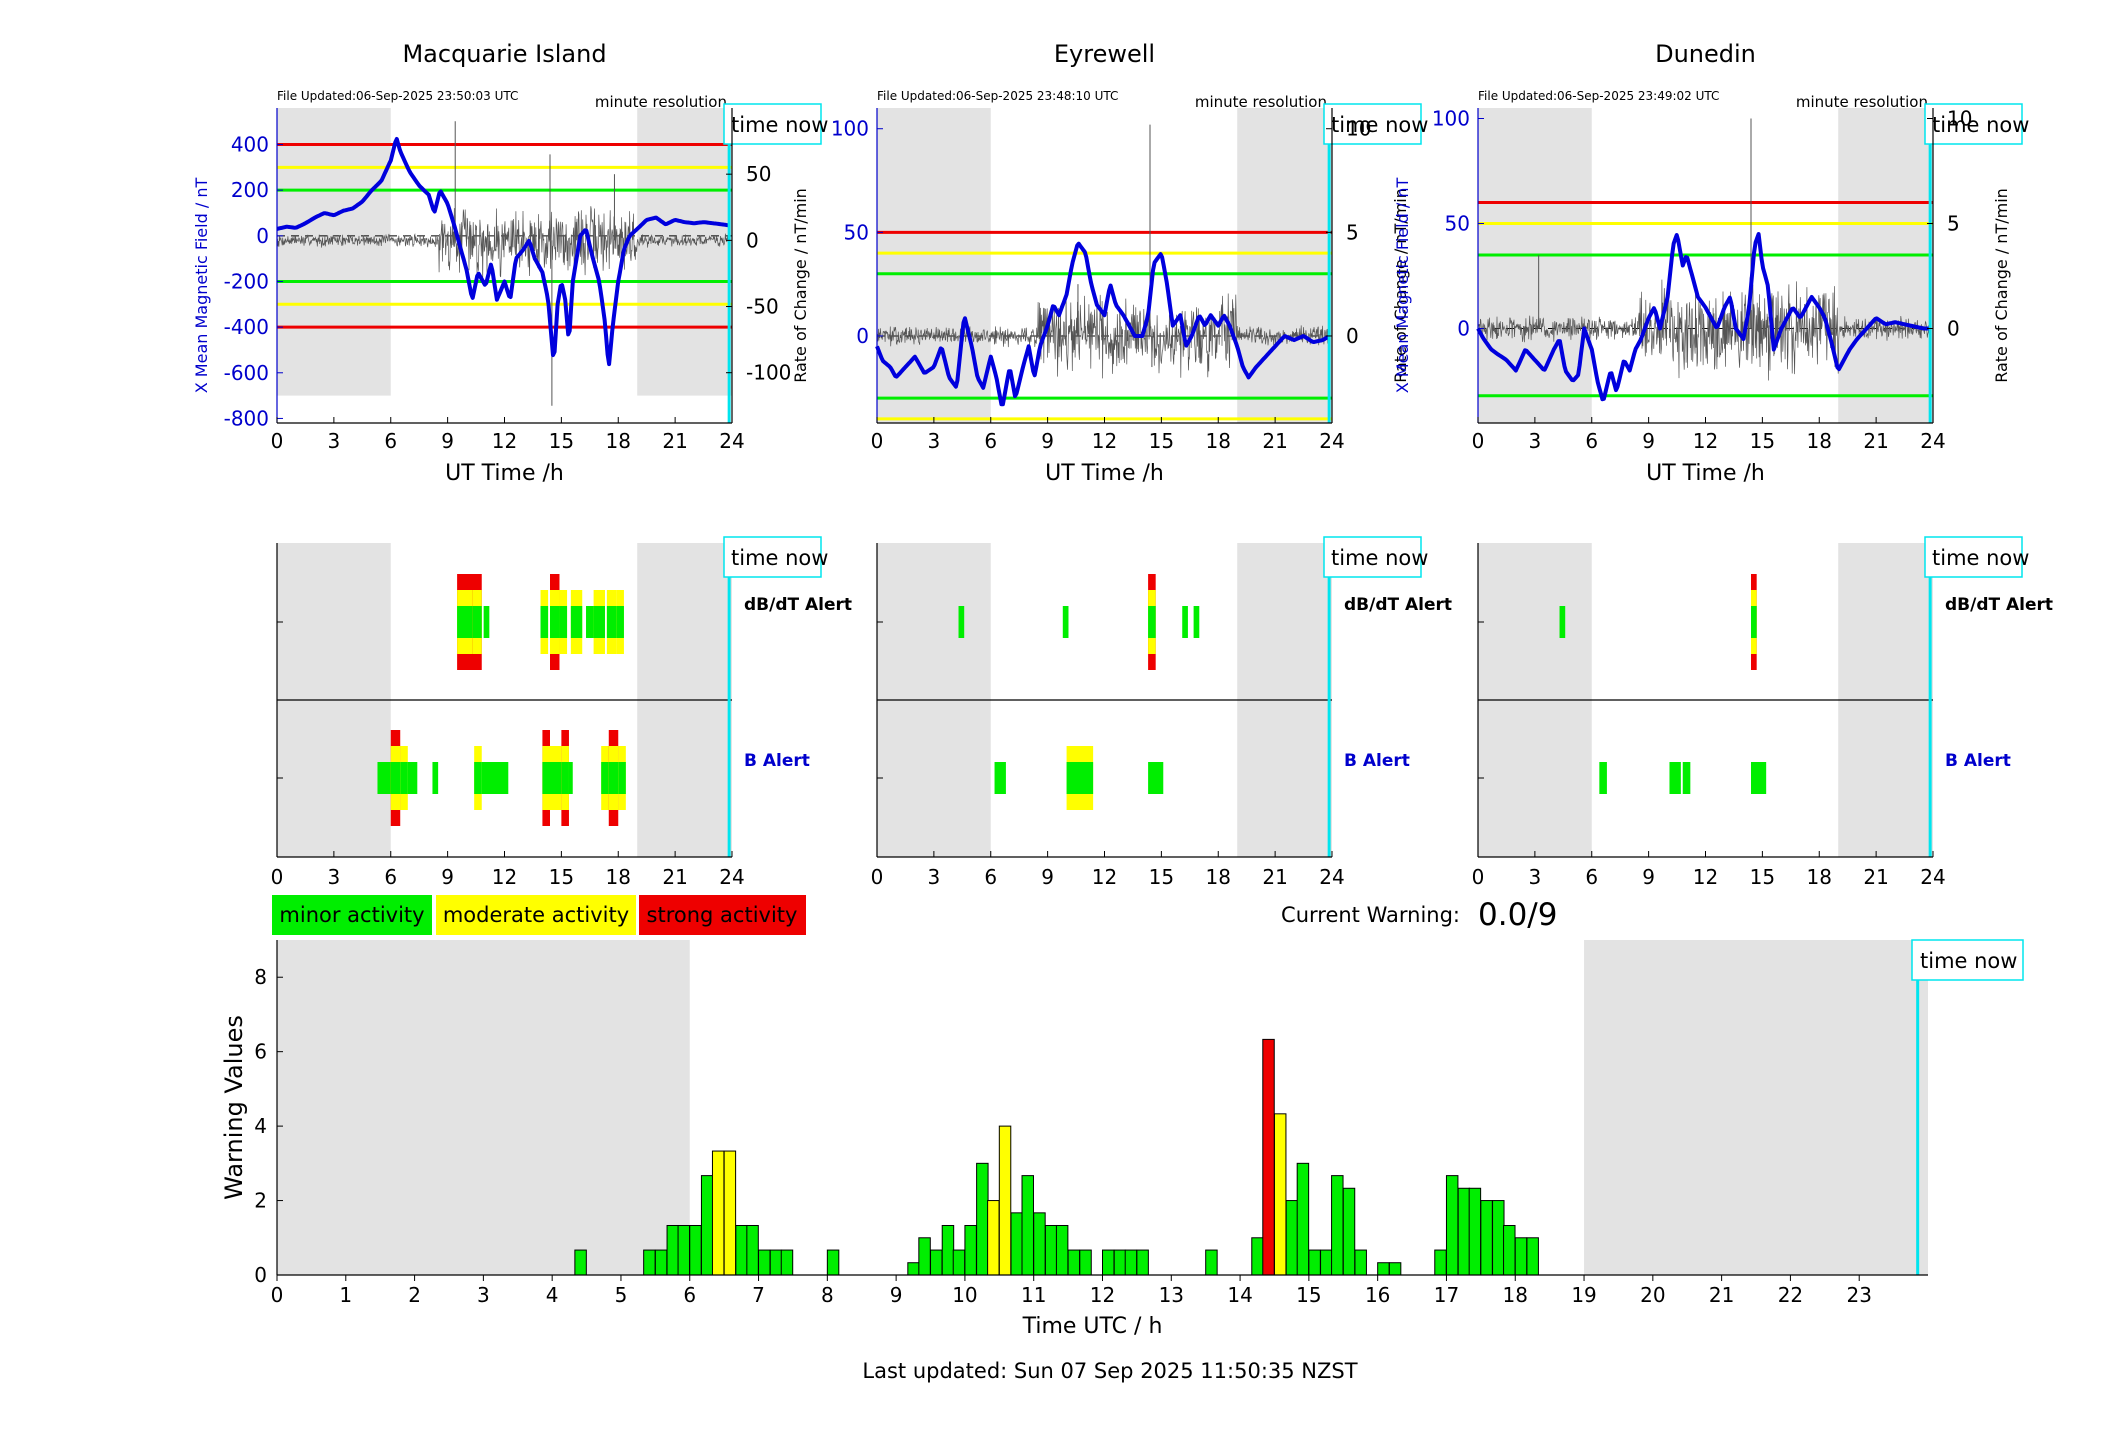 Image resolution: width=2117 pixels, height=1437 pixels. What do you see at coordinates (552, 1295) in the screenshot?
I see `warning-x-tick-label: 4` at bounding box center [552, 1295].